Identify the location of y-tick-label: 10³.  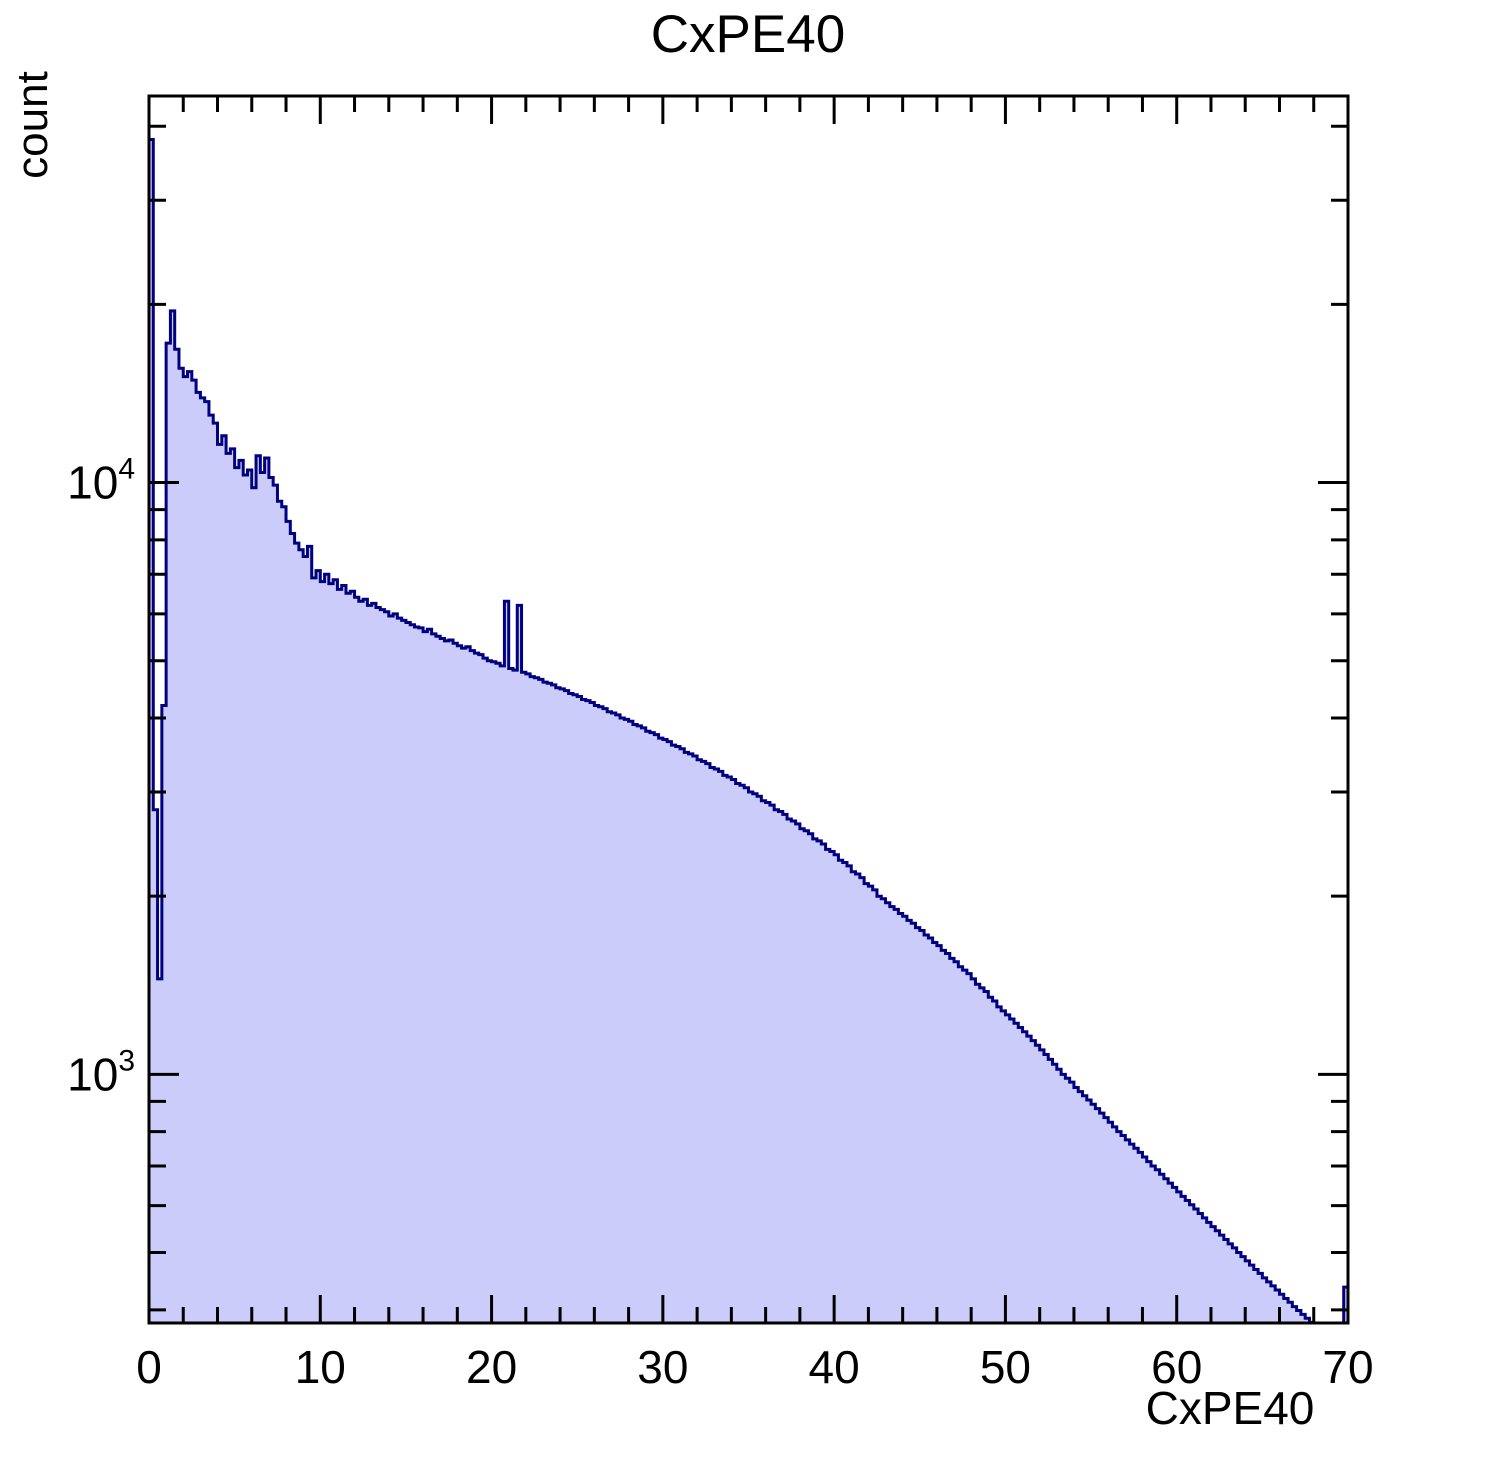
(101, 1072).